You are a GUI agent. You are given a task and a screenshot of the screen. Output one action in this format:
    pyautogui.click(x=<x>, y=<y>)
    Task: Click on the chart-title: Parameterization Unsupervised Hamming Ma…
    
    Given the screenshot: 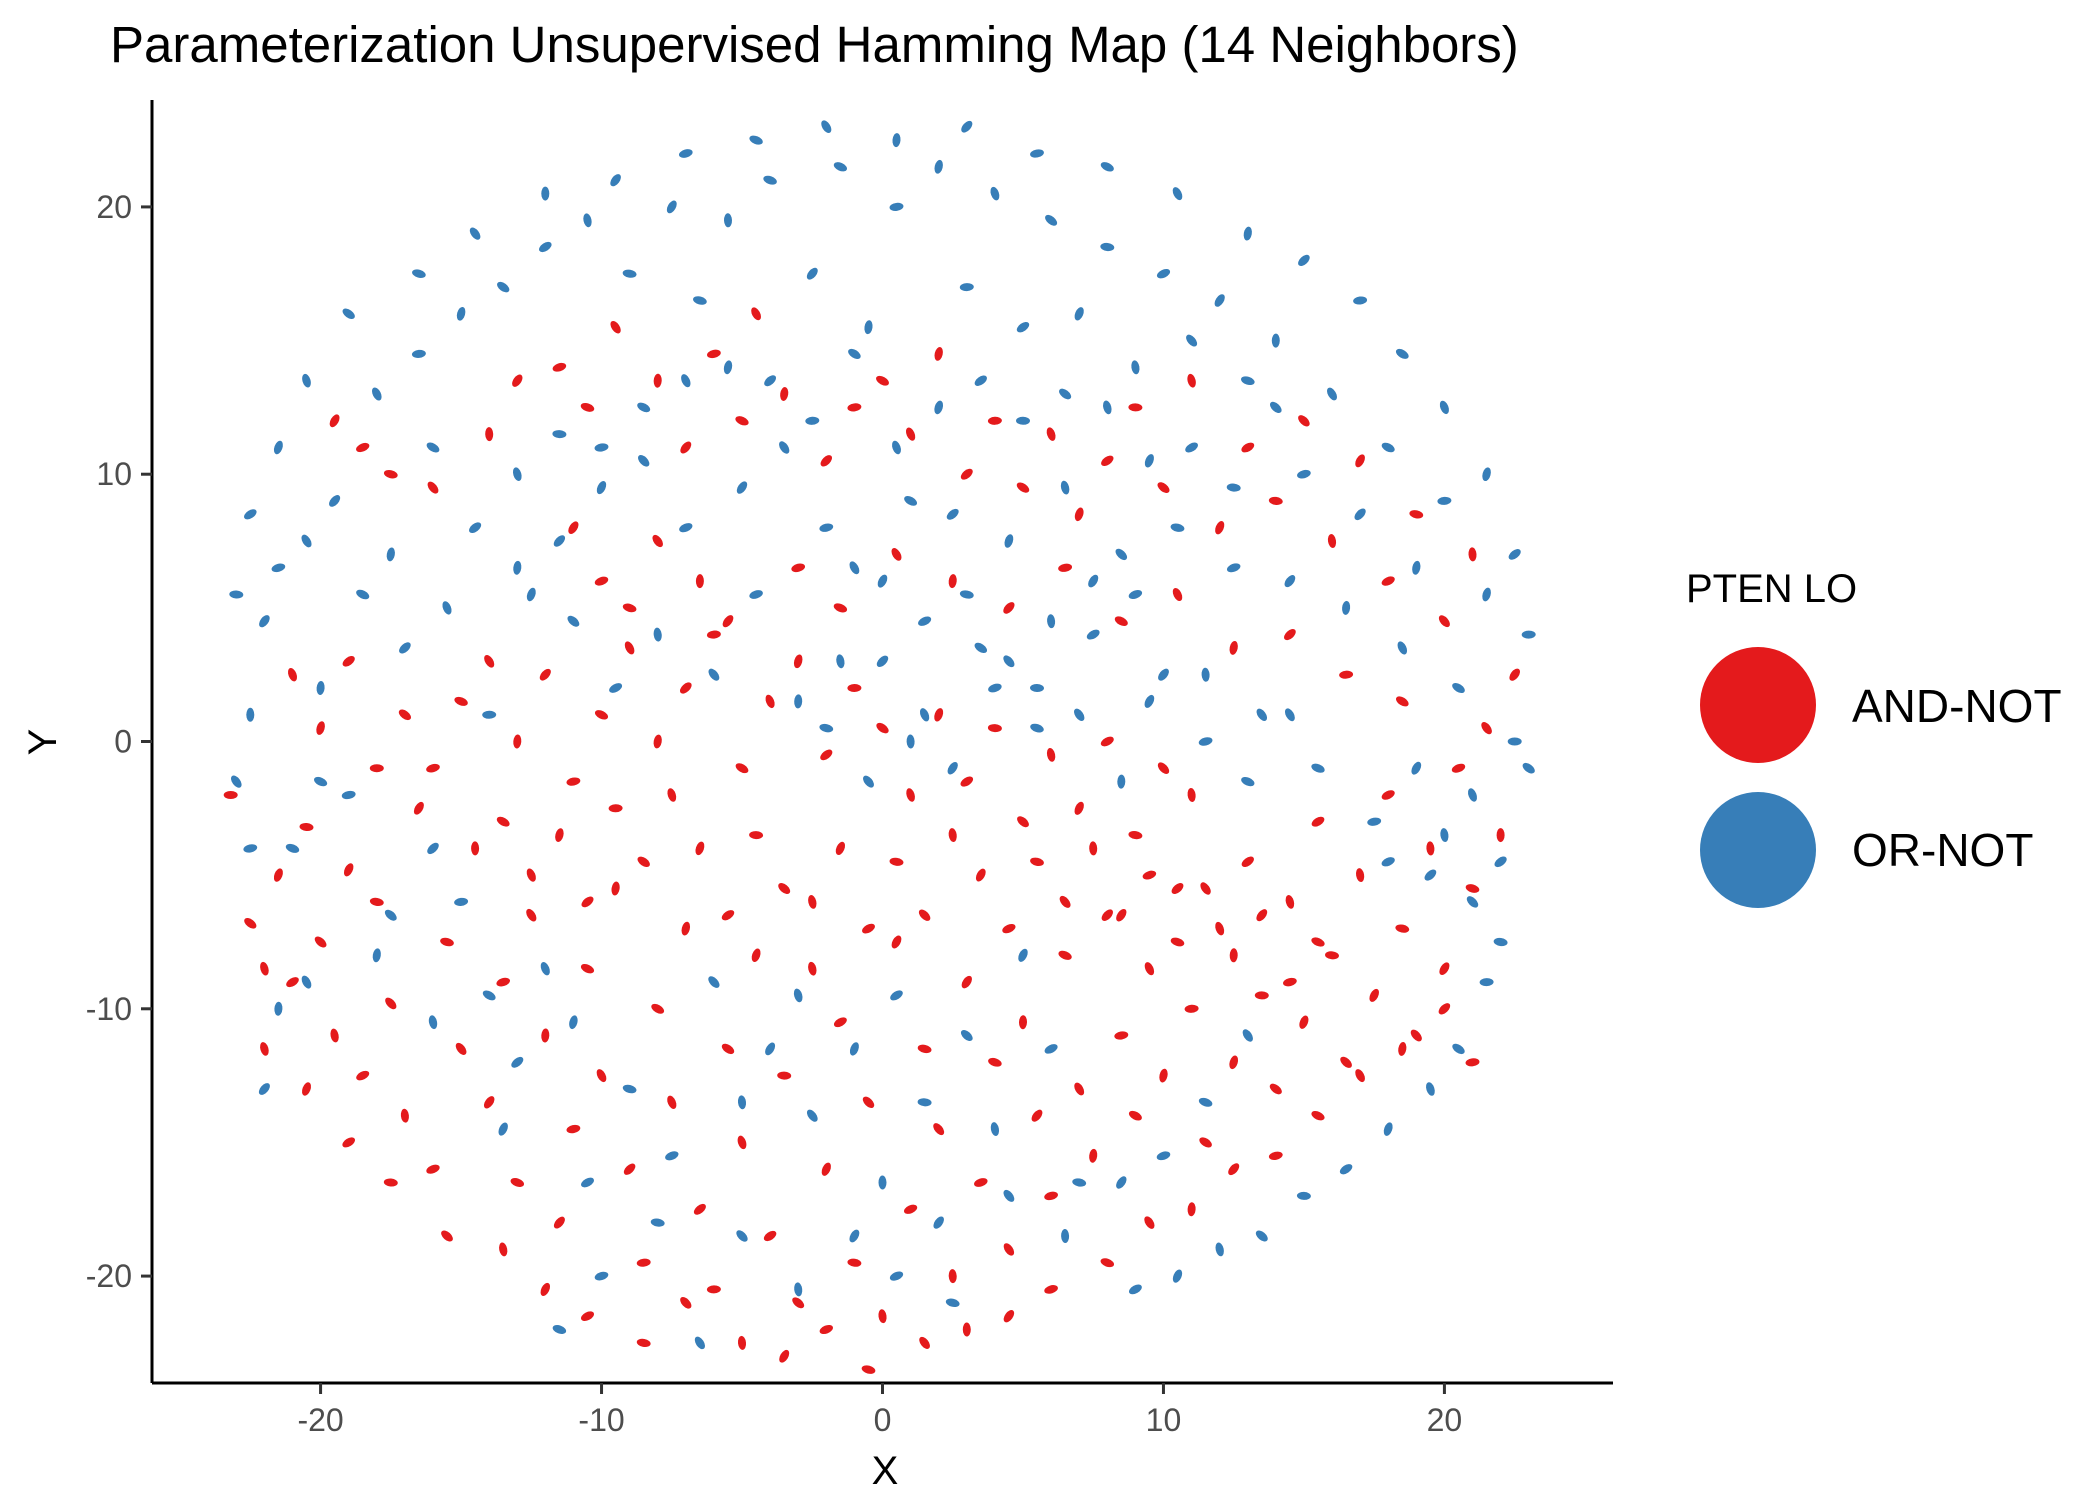 What is the action you would take?
    pyautogui.click(x=814, y=44)
    